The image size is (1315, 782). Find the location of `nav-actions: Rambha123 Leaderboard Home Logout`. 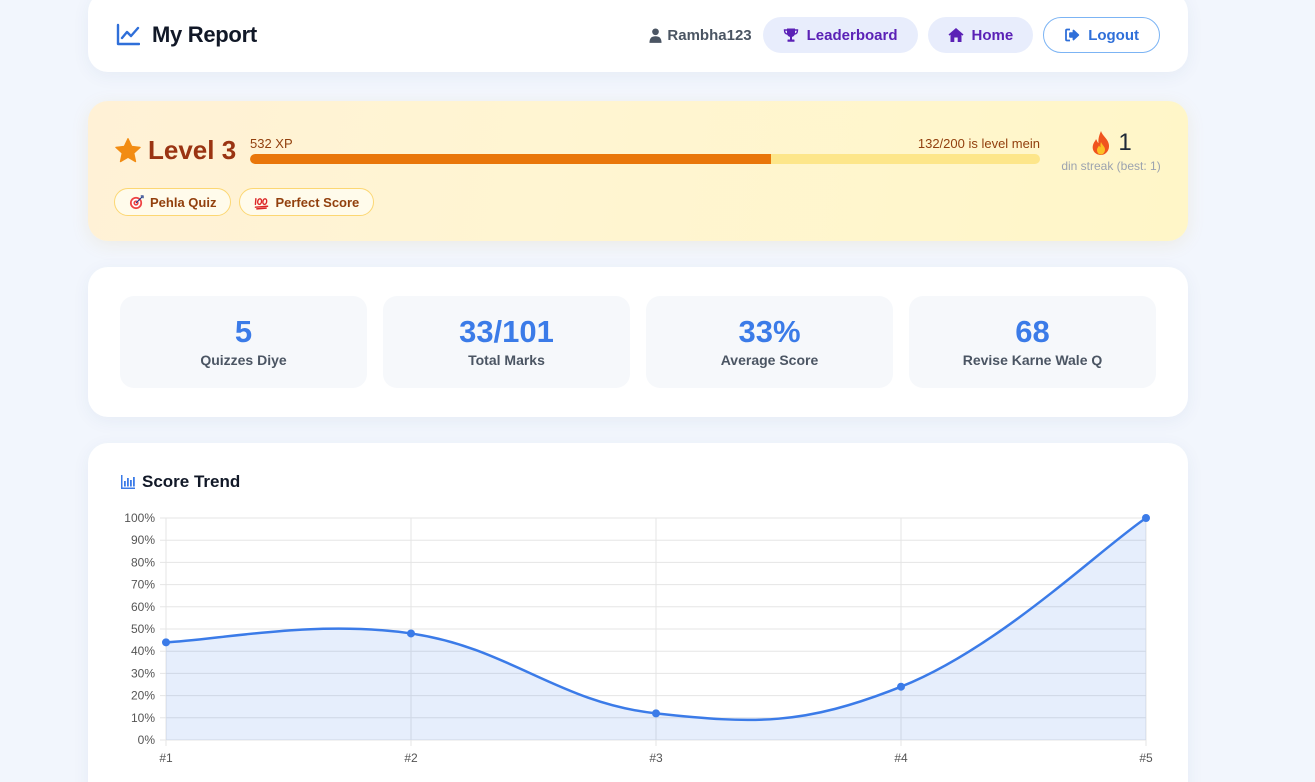

nav-actions: Rambha123 Leaderboard Home Logout is located at coordinates (904, 35).